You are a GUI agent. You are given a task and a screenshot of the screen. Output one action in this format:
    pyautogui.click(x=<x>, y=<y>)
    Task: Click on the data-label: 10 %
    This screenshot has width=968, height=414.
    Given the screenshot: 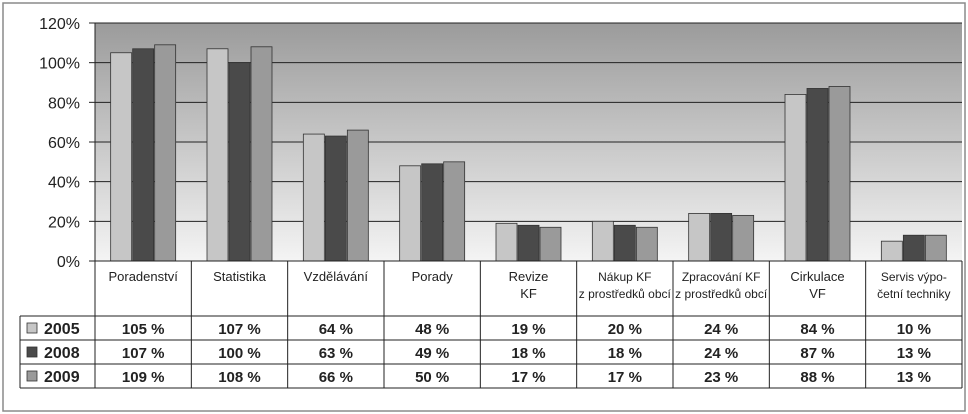 What is the action you would take?
    pyautogui.click(x=914, y=329)
    